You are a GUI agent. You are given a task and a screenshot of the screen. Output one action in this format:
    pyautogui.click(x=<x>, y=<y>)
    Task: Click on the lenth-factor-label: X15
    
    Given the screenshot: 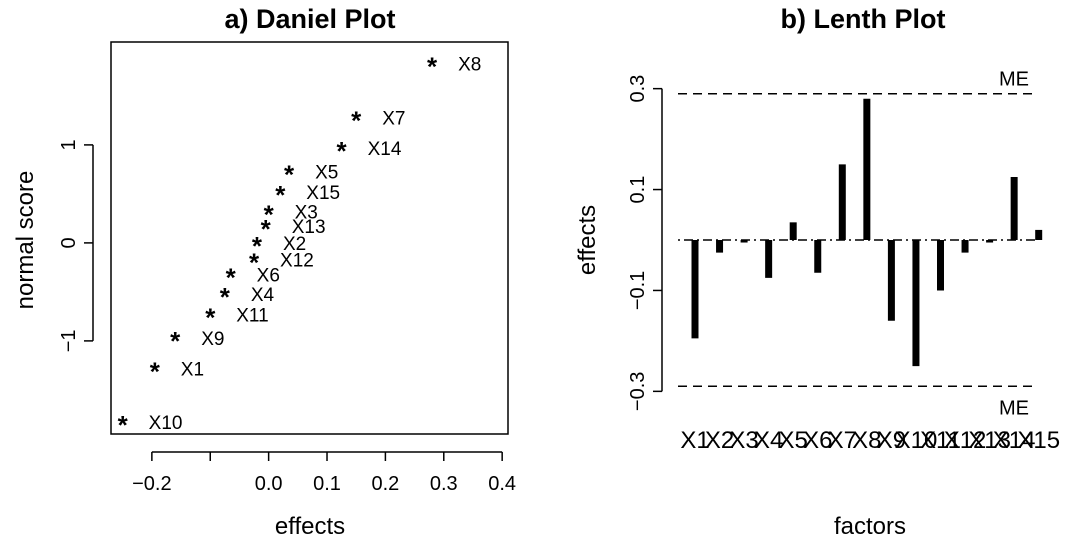 What is the action you would take?
    pyautogui.click(x=1038, y=440)
    